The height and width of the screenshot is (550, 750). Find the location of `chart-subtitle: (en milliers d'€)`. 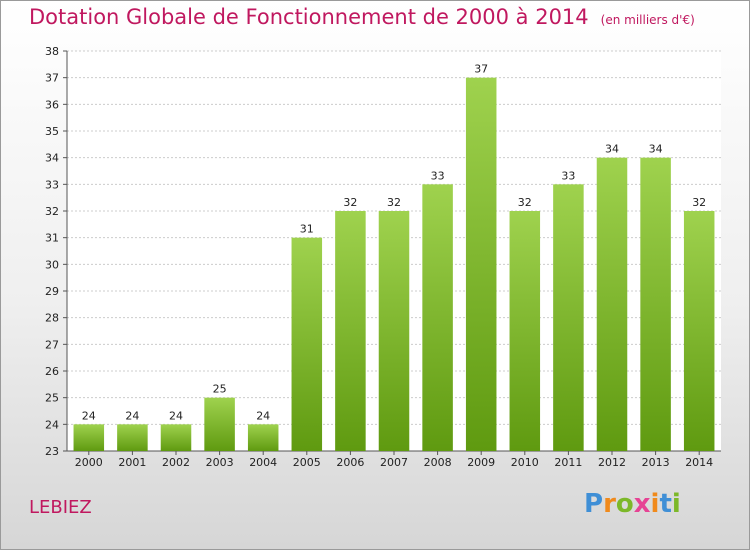

chart-subtitle: (en milliers d'€) is located at coordinates (647, 20).